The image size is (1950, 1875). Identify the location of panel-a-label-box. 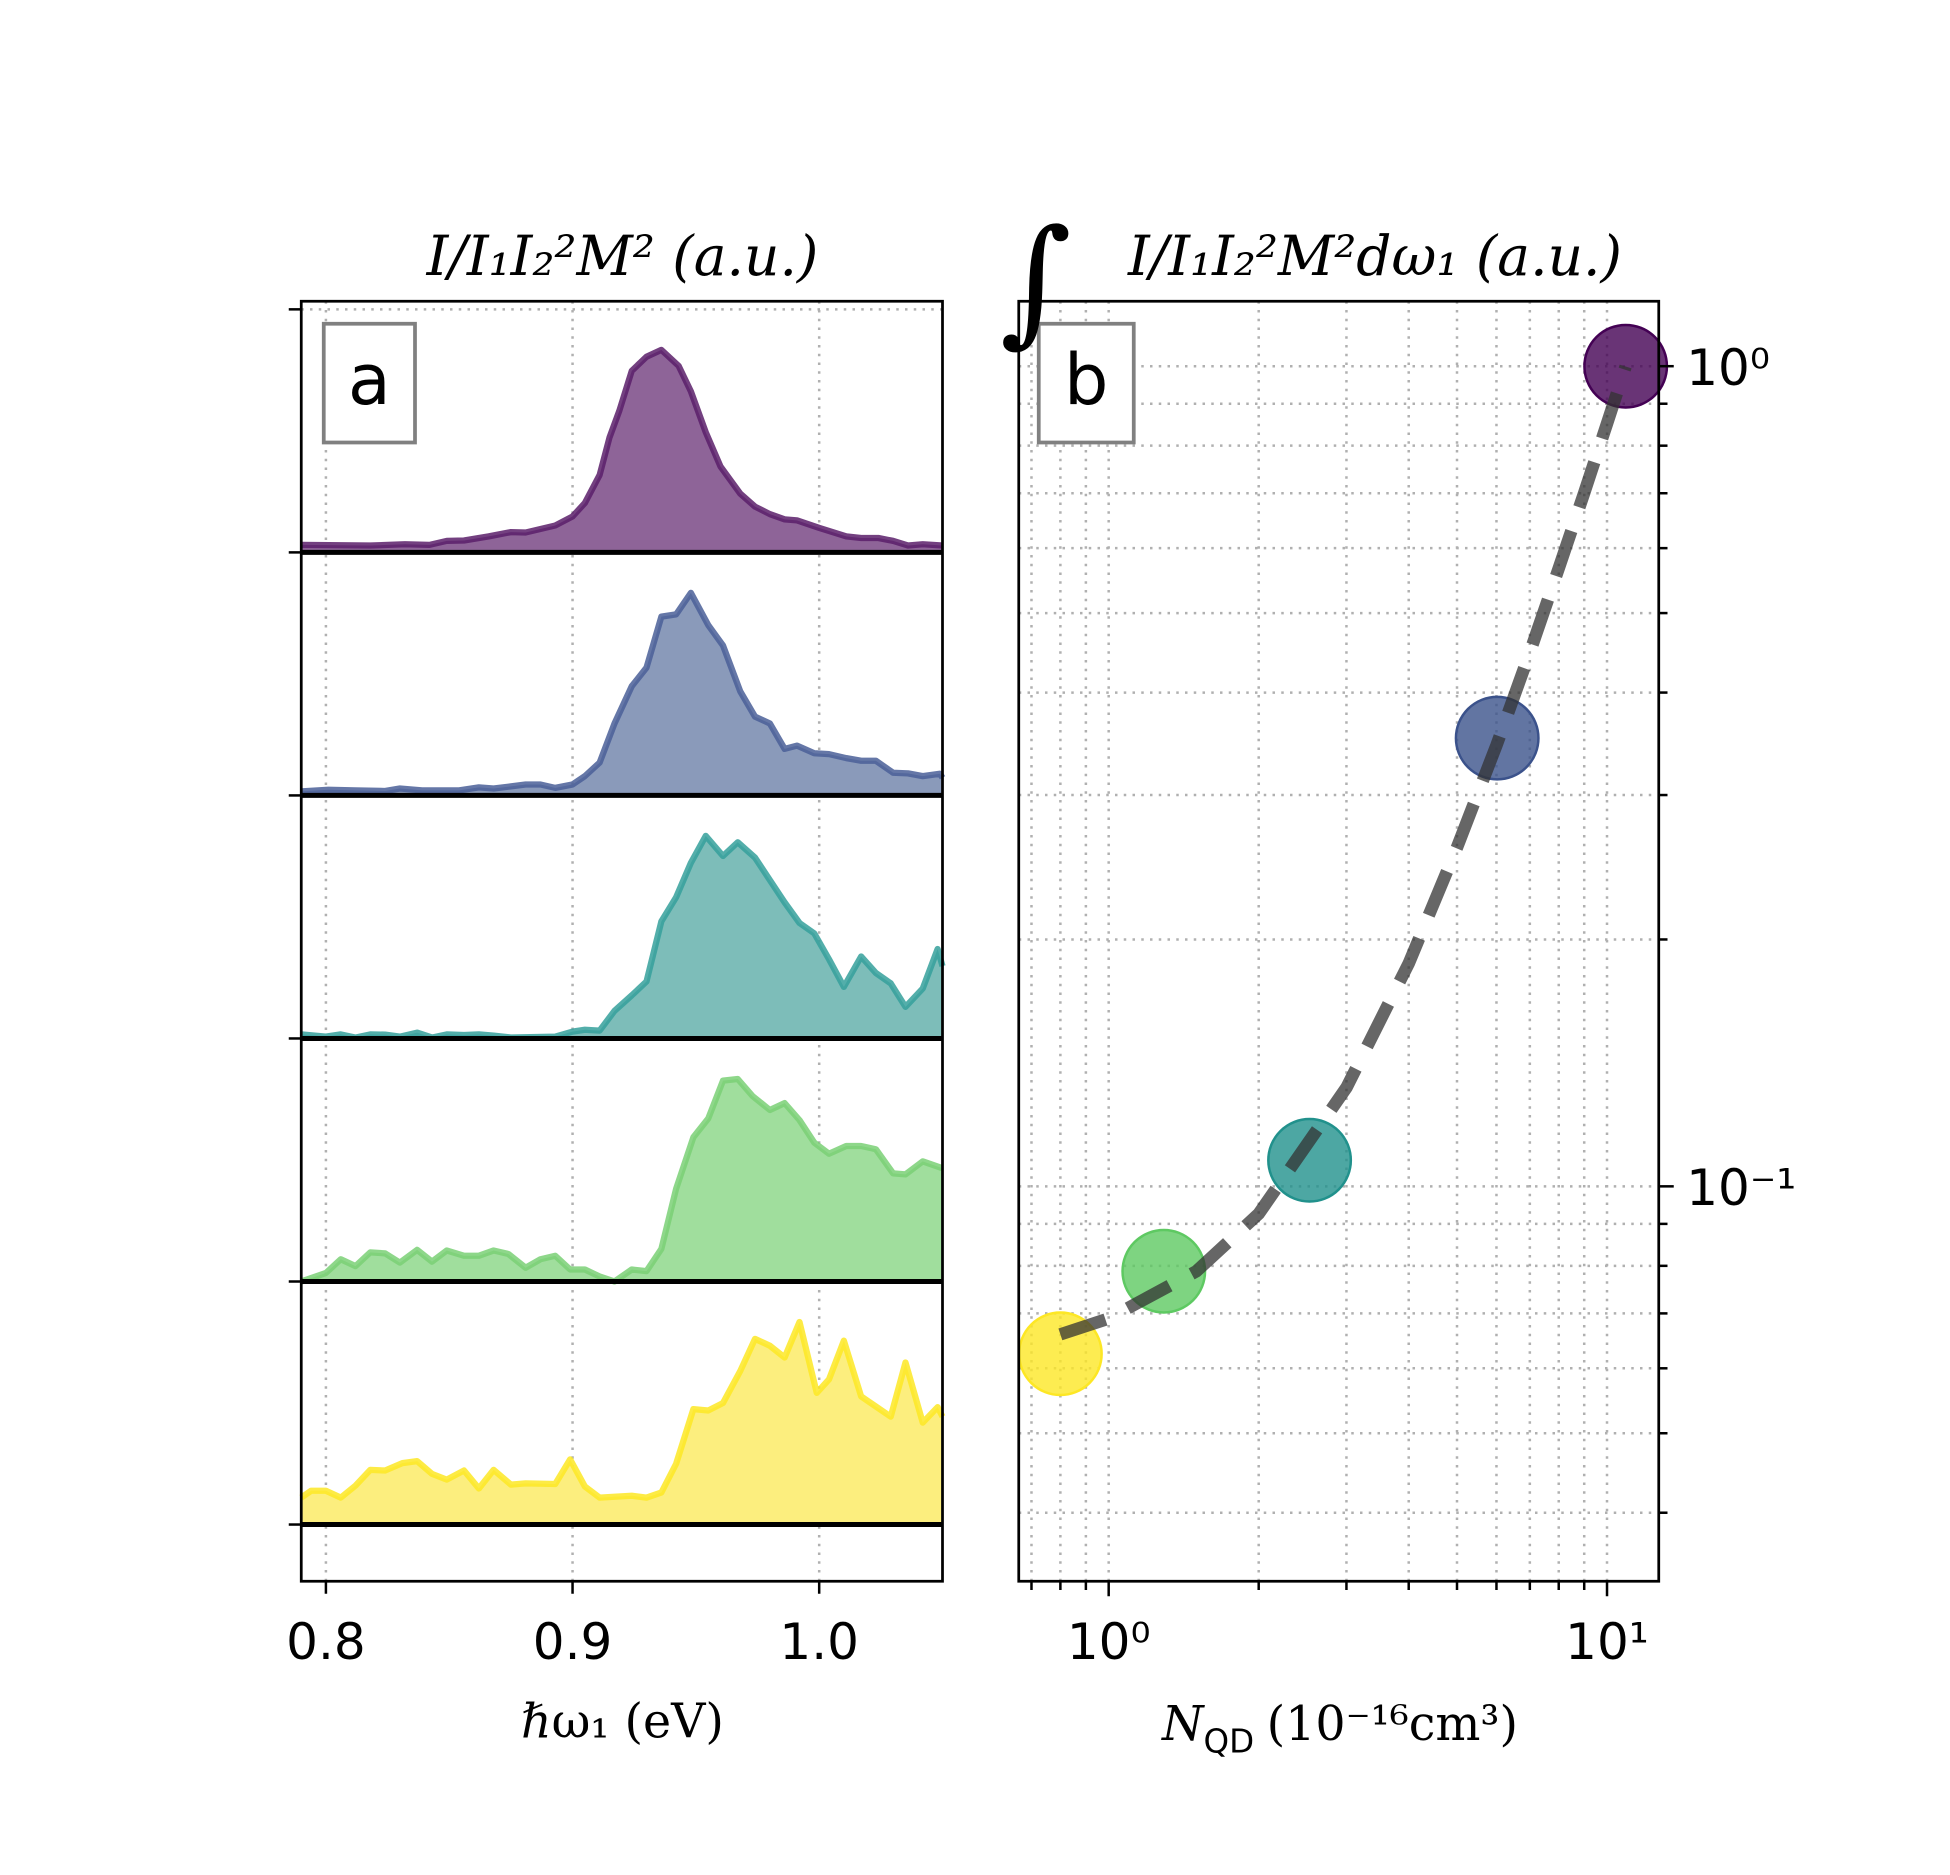
(369, 383).